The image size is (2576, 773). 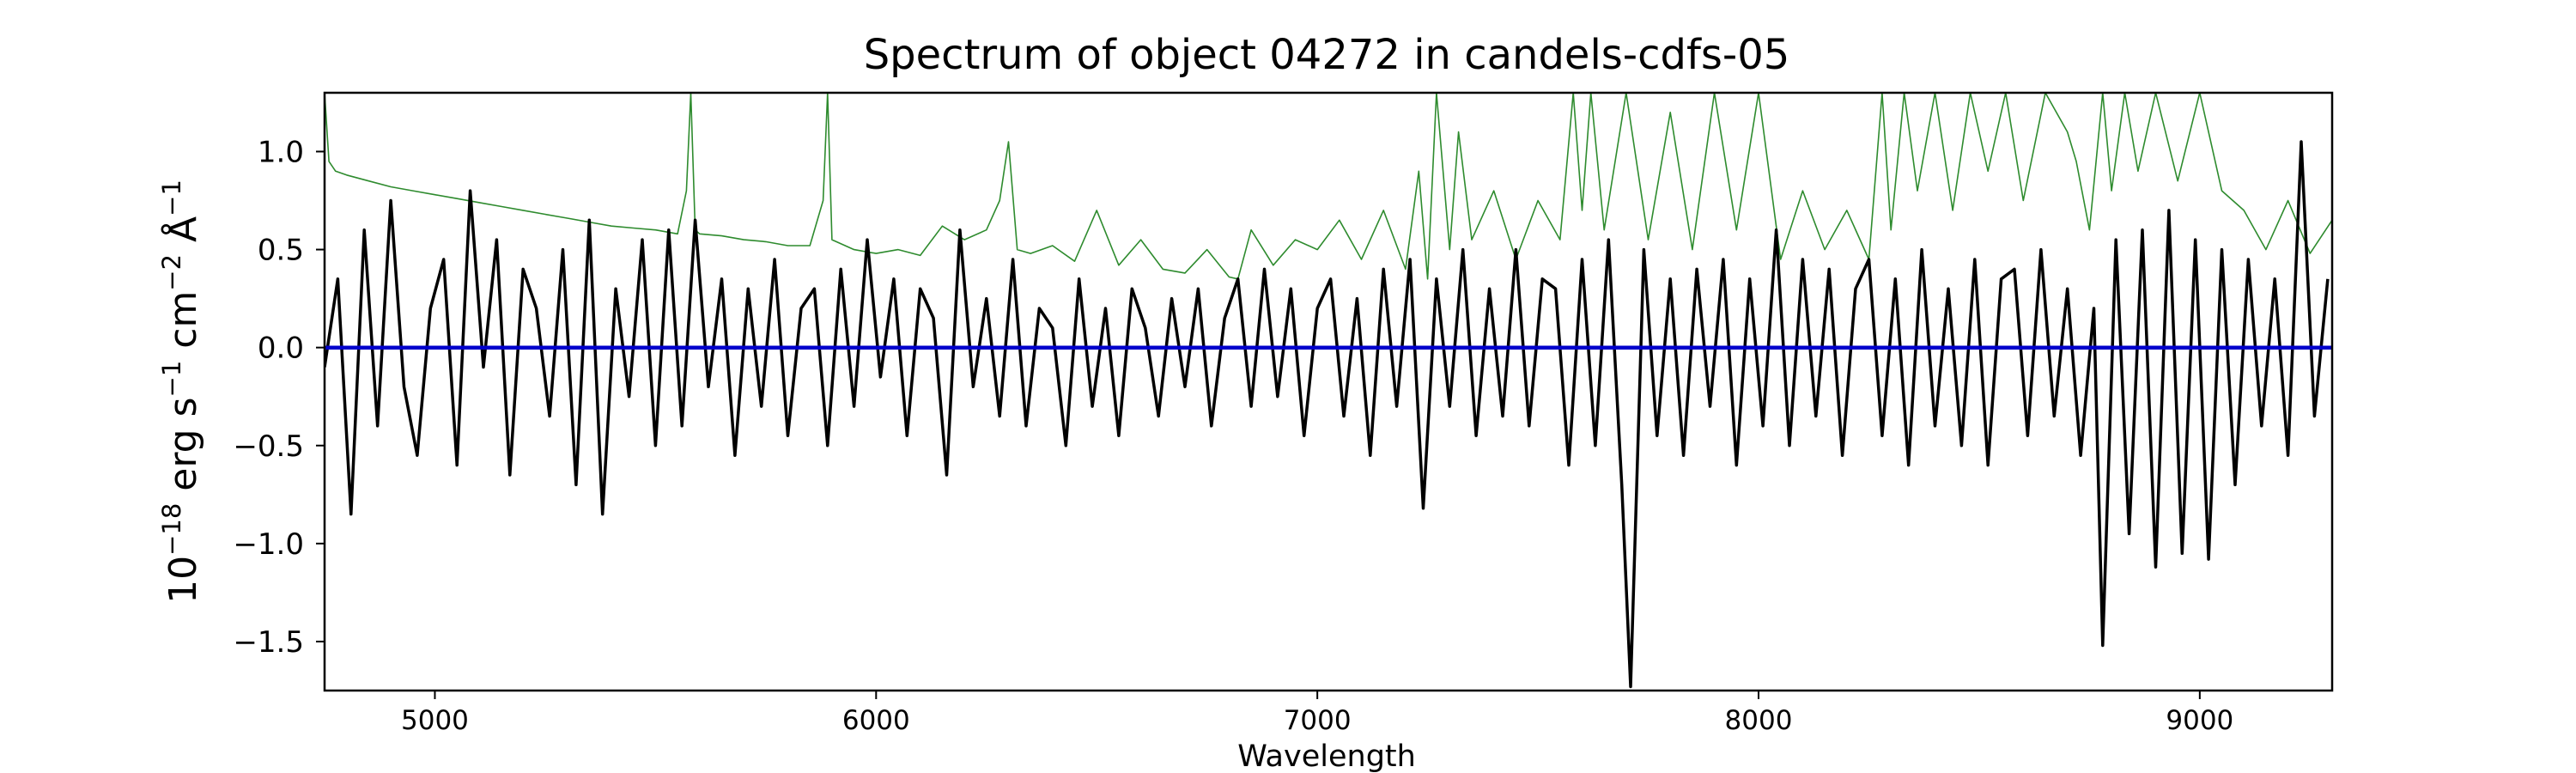 I want to click on y-tick-label: −1.5, so click(x=269, y=642).